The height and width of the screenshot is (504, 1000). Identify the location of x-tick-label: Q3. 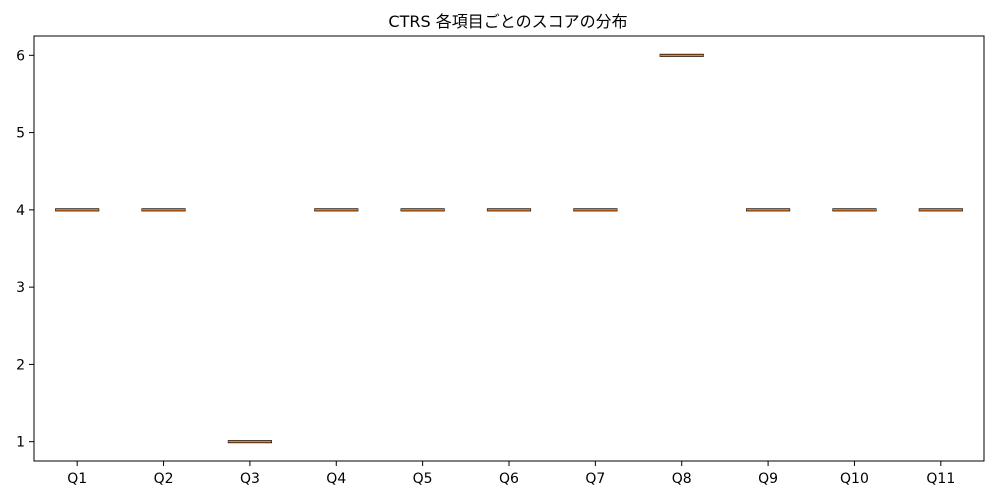
(250, 479).